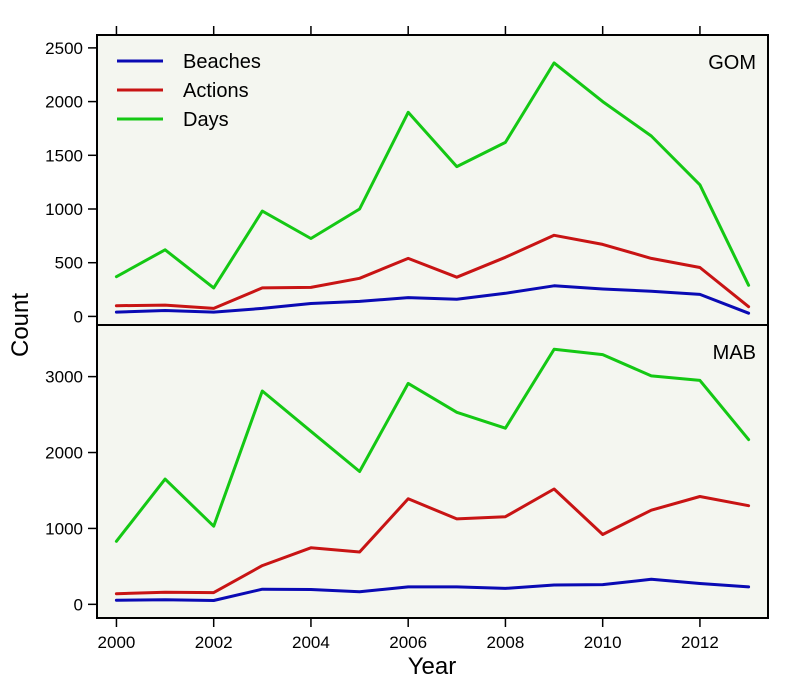 Image resolution: width=800 pixels, height=680 pixels. Describe the element at coordinates (78, 316) in the screenshot. I see `panel-gom-y-tick-label: 0` at that location.